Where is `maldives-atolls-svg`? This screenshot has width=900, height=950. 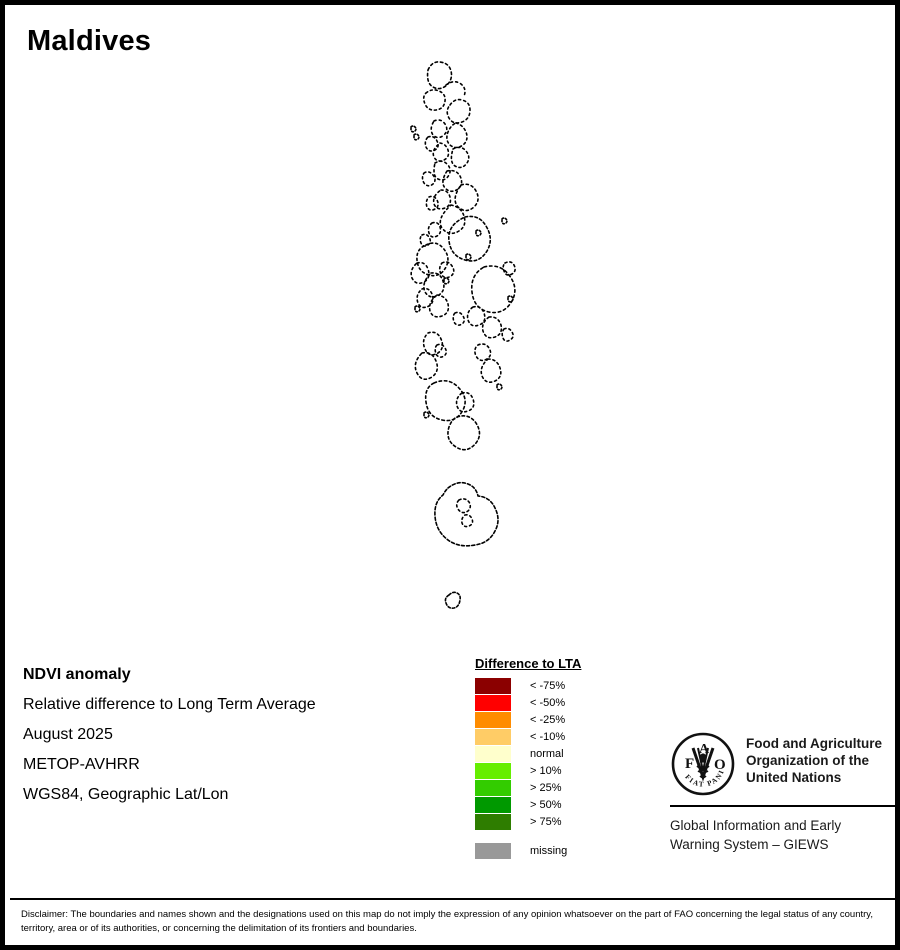
maldives-atolls-svg is located at coordinates (463, 335).